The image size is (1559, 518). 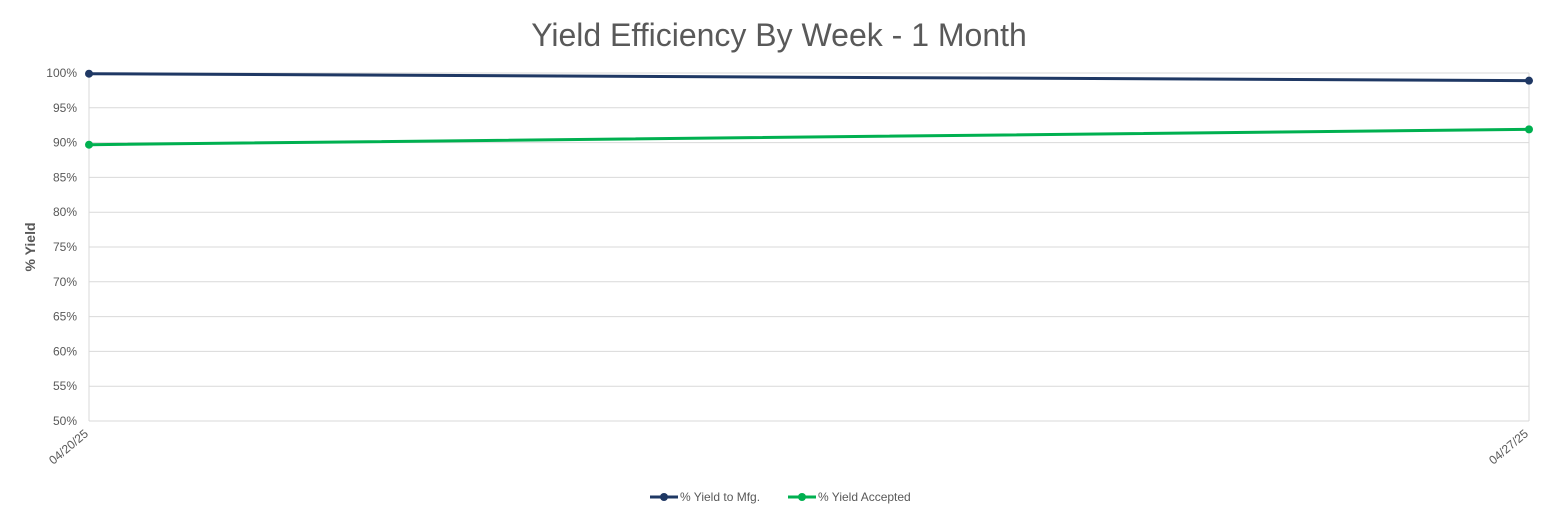 What do you see at coordinates (65, 177) in the screenshot?
I see `y-tick-label: 85%` at bounding box center [65, 177].